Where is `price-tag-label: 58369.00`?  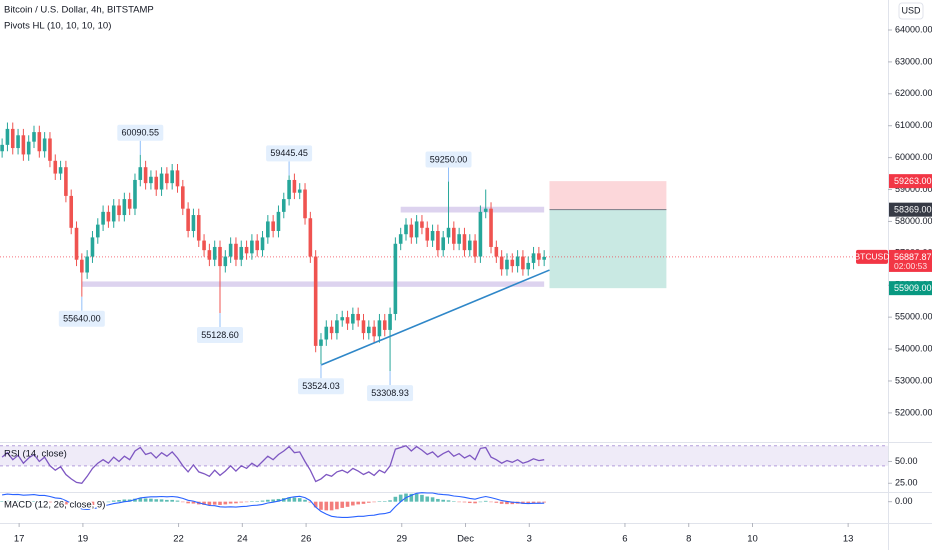 price-tag-label: 58369.00 is located at coordinates (913, 210).